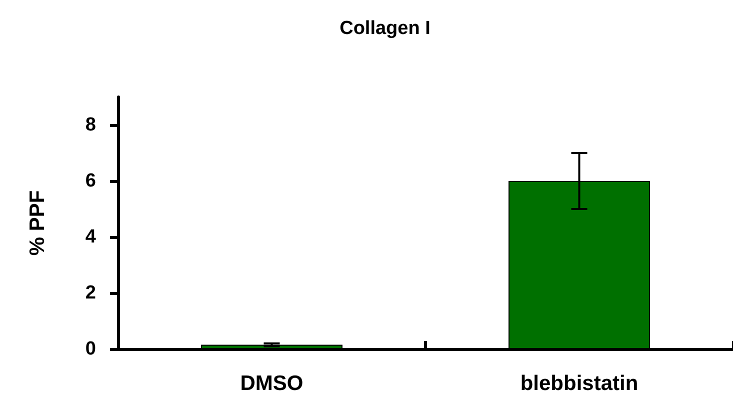 This screenshot has height=406, width=733. Describe the element at coordinates (37, 223) in the screenshot. I see `y-axis-title: % PPF` at that location.